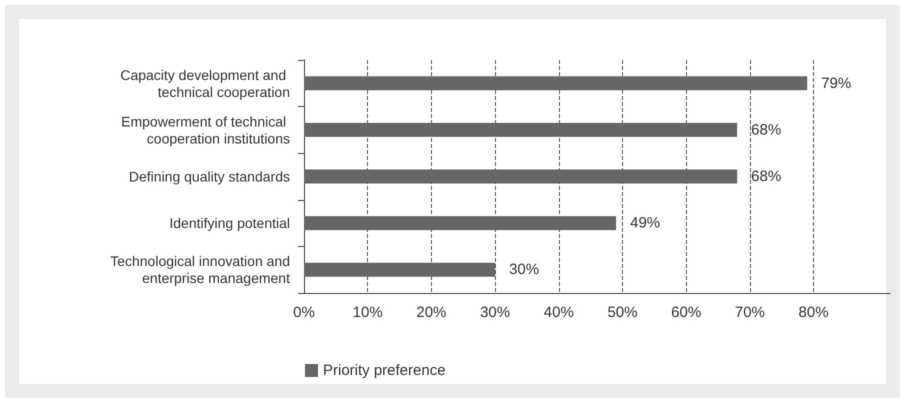 This screenshot has height=403, width=905. What do you see at coordinates (304, 312) in the screenshot?
I see `x-tick-label: 0%` at bounding box center [304, 312].